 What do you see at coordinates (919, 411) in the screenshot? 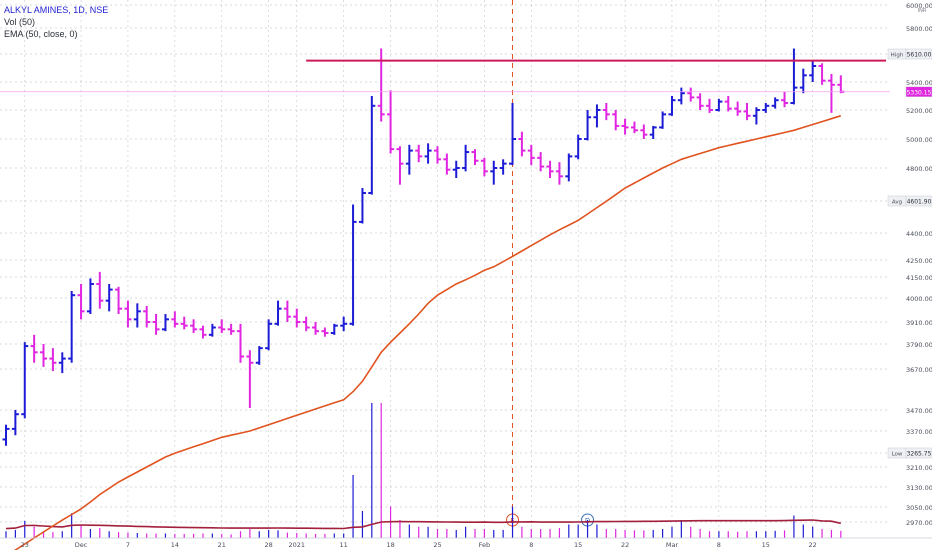
I see `price-tick-label: 3470.00` at bounding box center [919, 411].